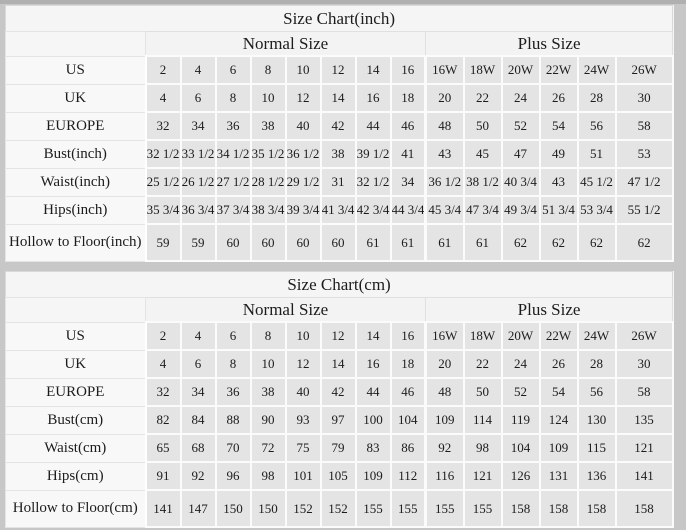 The height and width of the screenshot is (530, 686). Describe the element at coordinates (408, 154) in the screenshot. I see `size-cell: 41` at that location.